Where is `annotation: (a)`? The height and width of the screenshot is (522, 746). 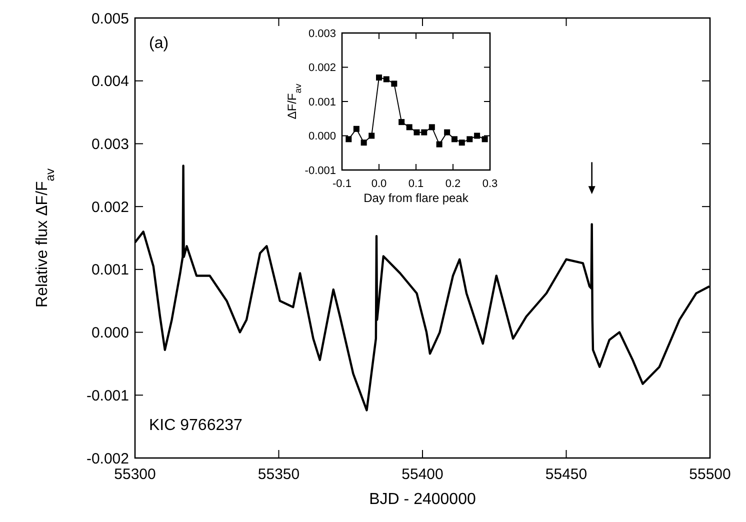 annotation: (a) is located at coordinates (159, 43).